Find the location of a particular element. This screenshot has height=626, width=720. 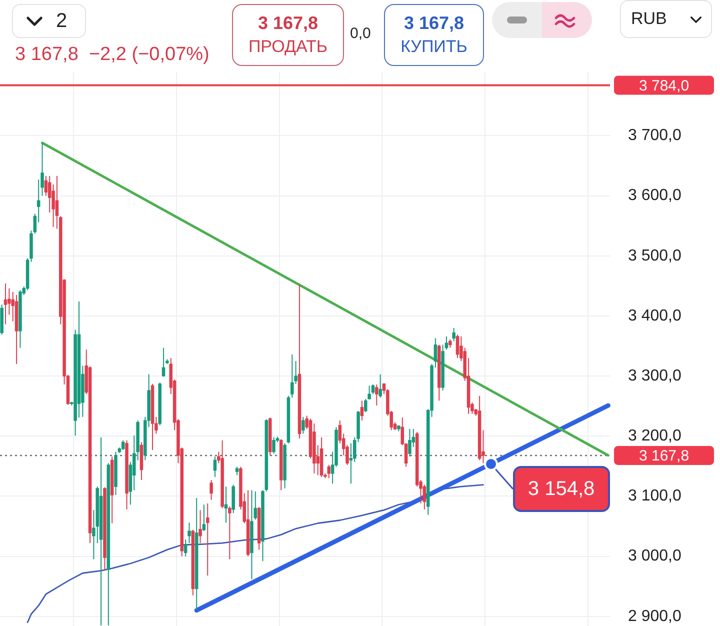

annotation: 3 154,8 is located at coordinates (561, 489).